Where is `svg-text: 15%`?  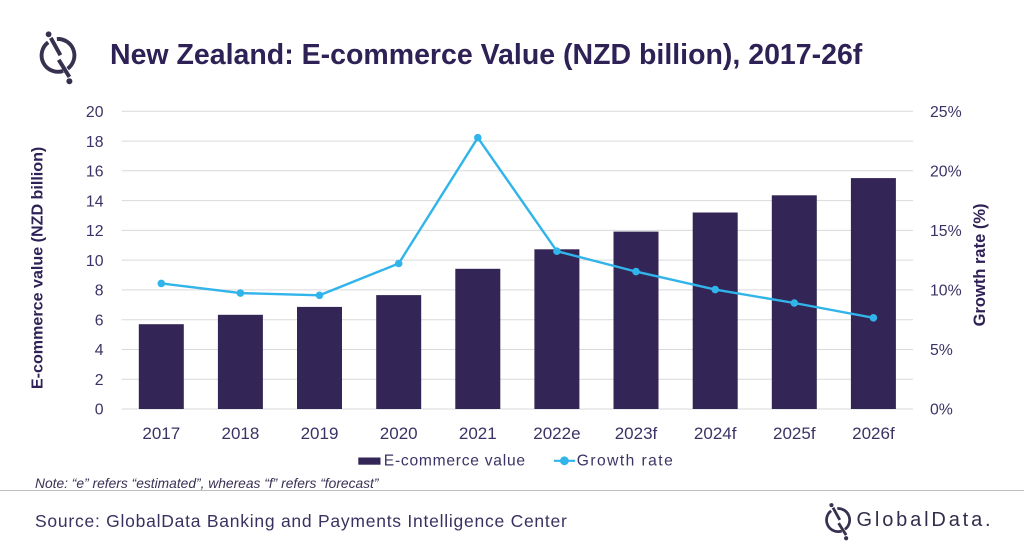
svg-text: 15% is located at coordinates (946, 231).